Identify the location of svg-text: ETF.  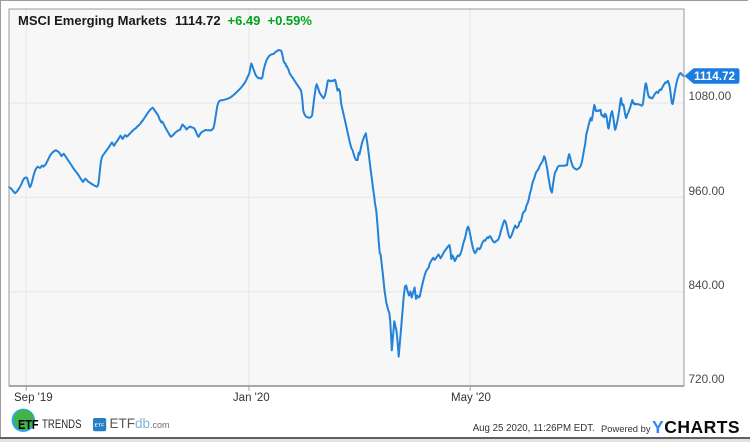
(100, 425).